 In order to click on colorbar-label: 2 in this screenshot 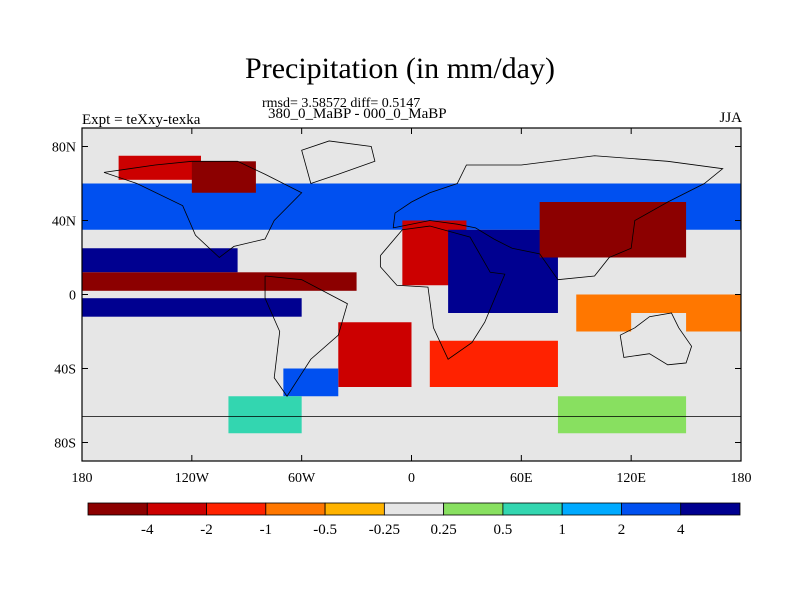, I will do `click(622, 530)`.